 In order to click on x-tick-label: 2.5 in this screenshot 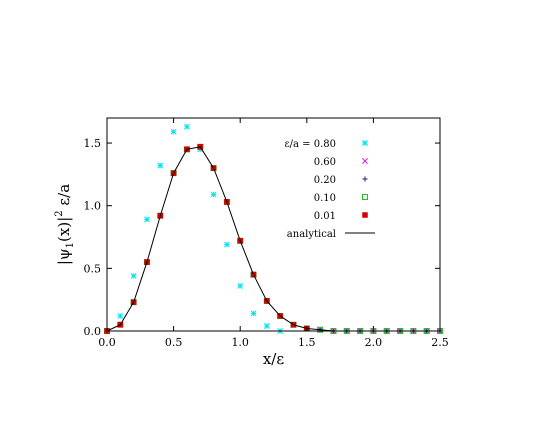, I will do `click(440, 342)`.